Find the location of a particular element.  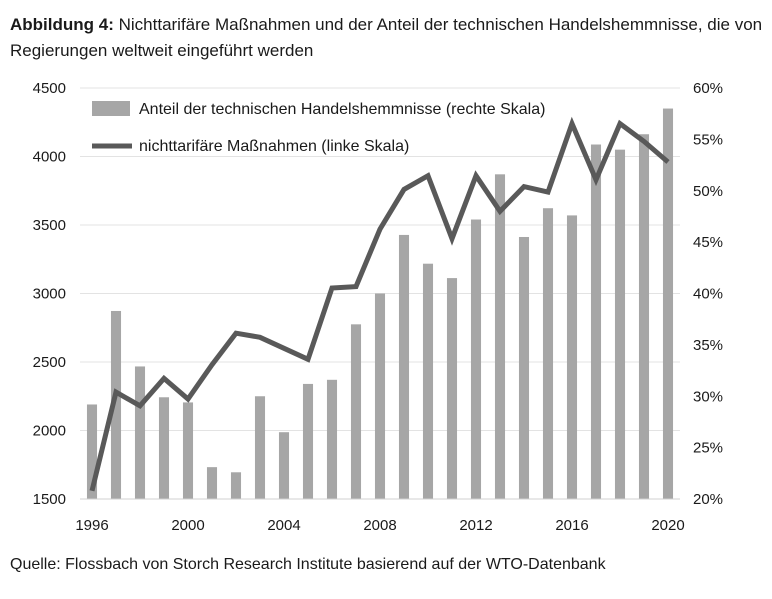

x-axis: 1996 2000 2004 2008 2012 2016 2020 is located at coordinates (380, 516).